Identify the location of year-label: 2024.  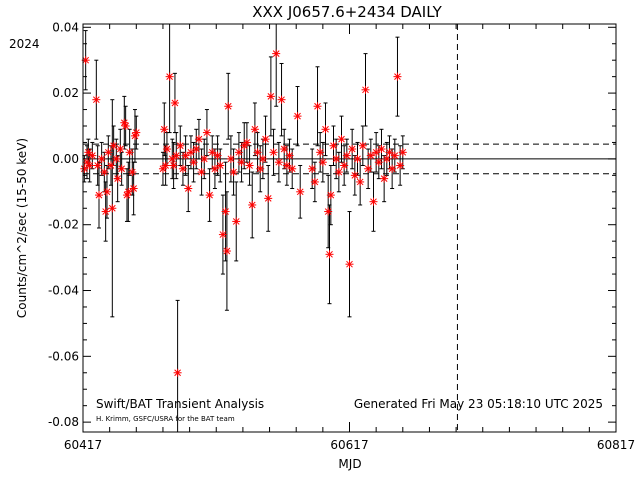
(24, 44).